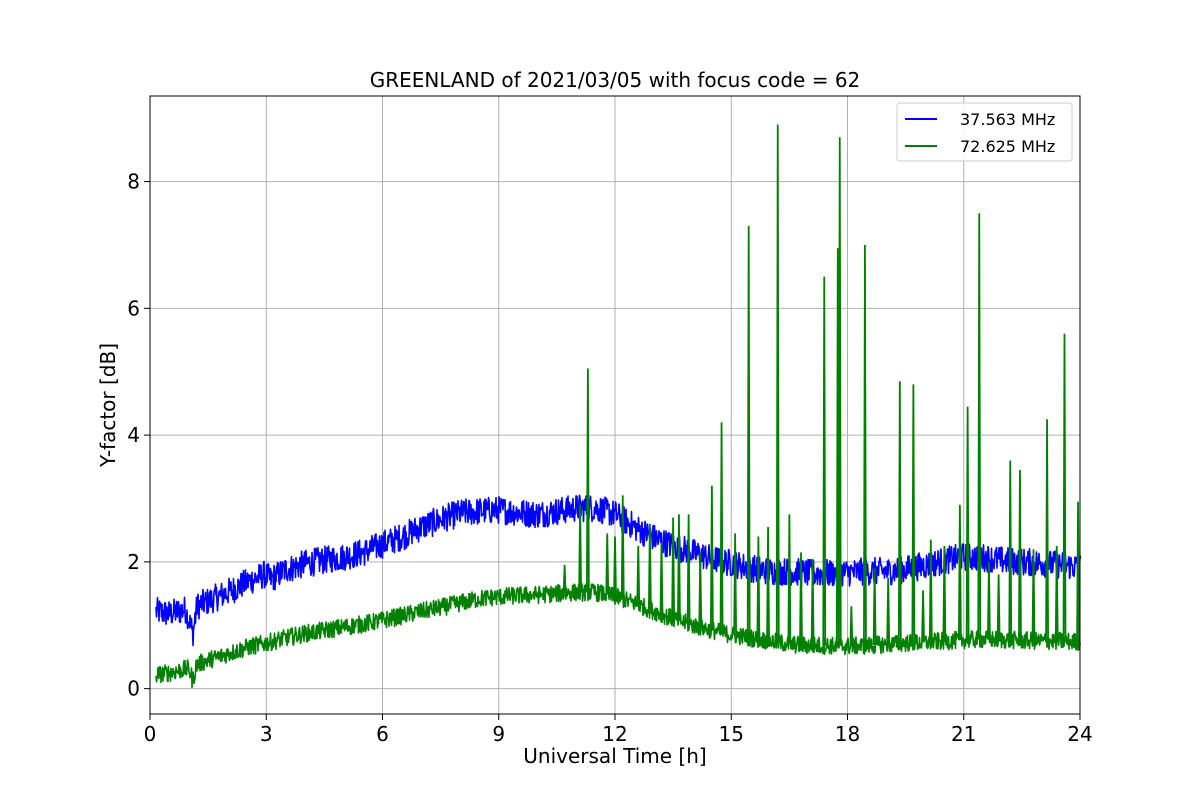 The image size is (1200, 800). Describe the element at coordinates (133, 562) in the screenshot. I see `y-tick-label: 2` at that location.